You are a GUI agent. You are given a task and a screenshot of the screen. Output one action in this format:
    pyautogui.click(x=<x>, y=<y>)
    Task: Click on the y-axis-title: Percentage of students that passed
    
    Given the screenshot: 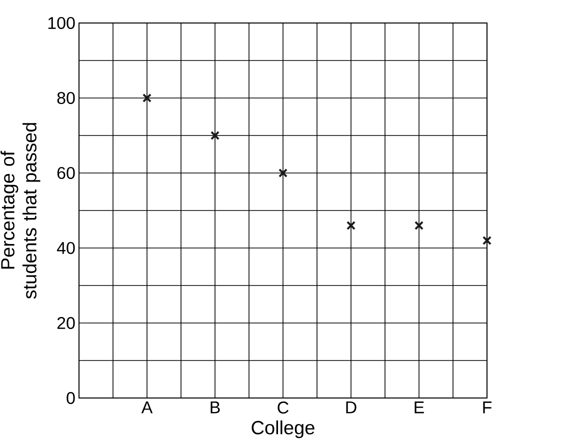 What is the action you would take?
    pyautogui.click(x=20, y=211)
    